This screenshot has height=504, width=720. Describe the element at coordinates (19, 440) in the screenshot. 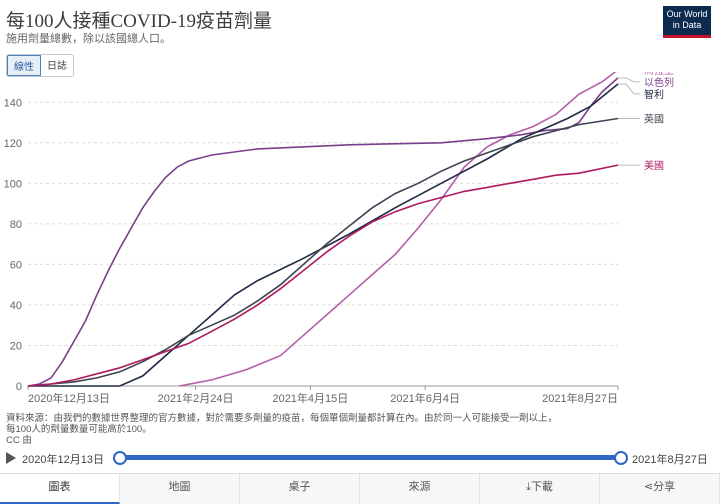

I see `source-line-3: CC 由` at that location.